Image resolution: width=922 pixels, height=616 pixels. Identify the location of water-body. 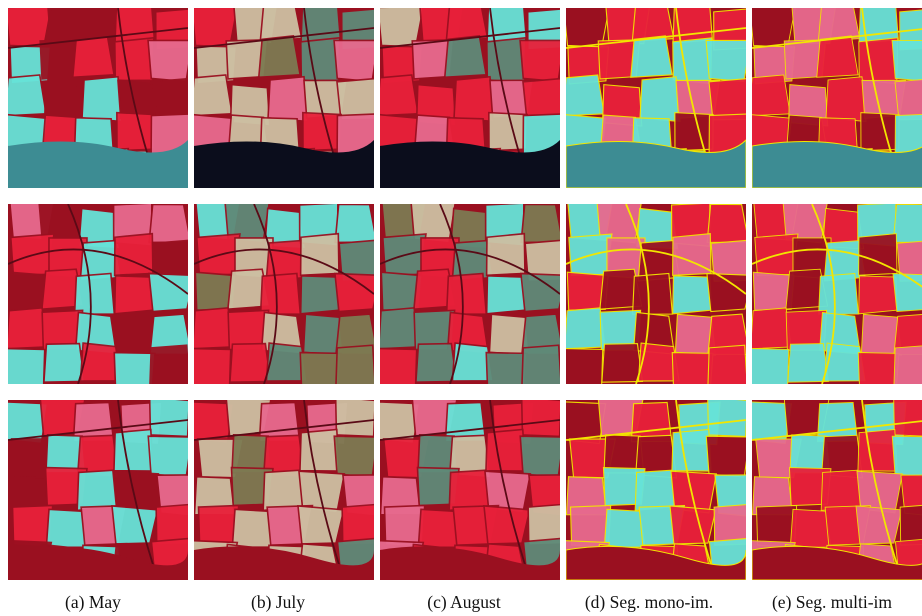
(656, 163).